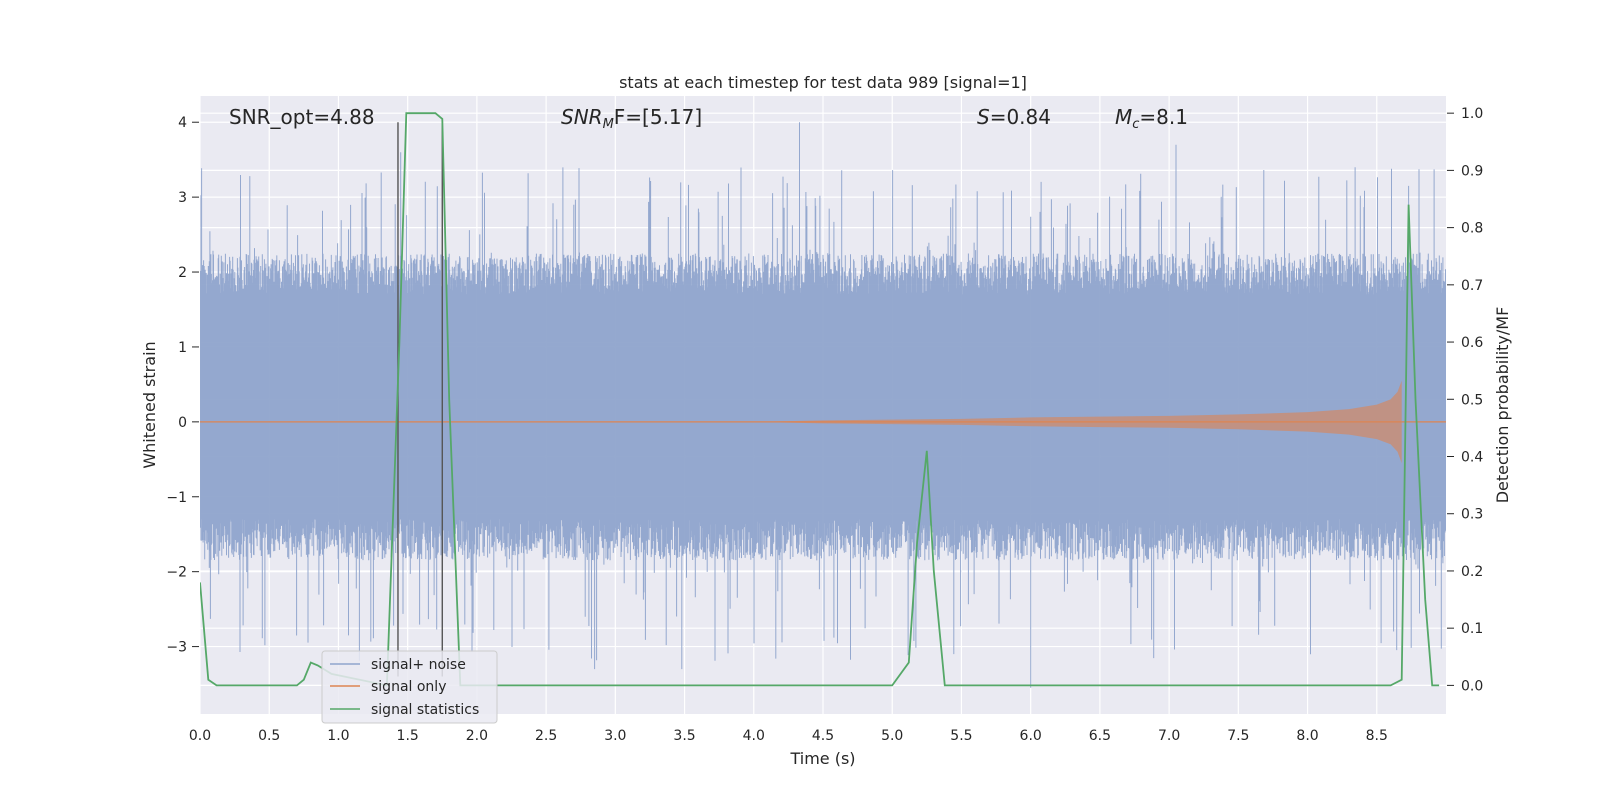 This screenshot has height=804, width=1600. Describe the element at coordinates (1163, 117) in the screenshot. I see `annotation-mc-rest: =8.1` at that location.